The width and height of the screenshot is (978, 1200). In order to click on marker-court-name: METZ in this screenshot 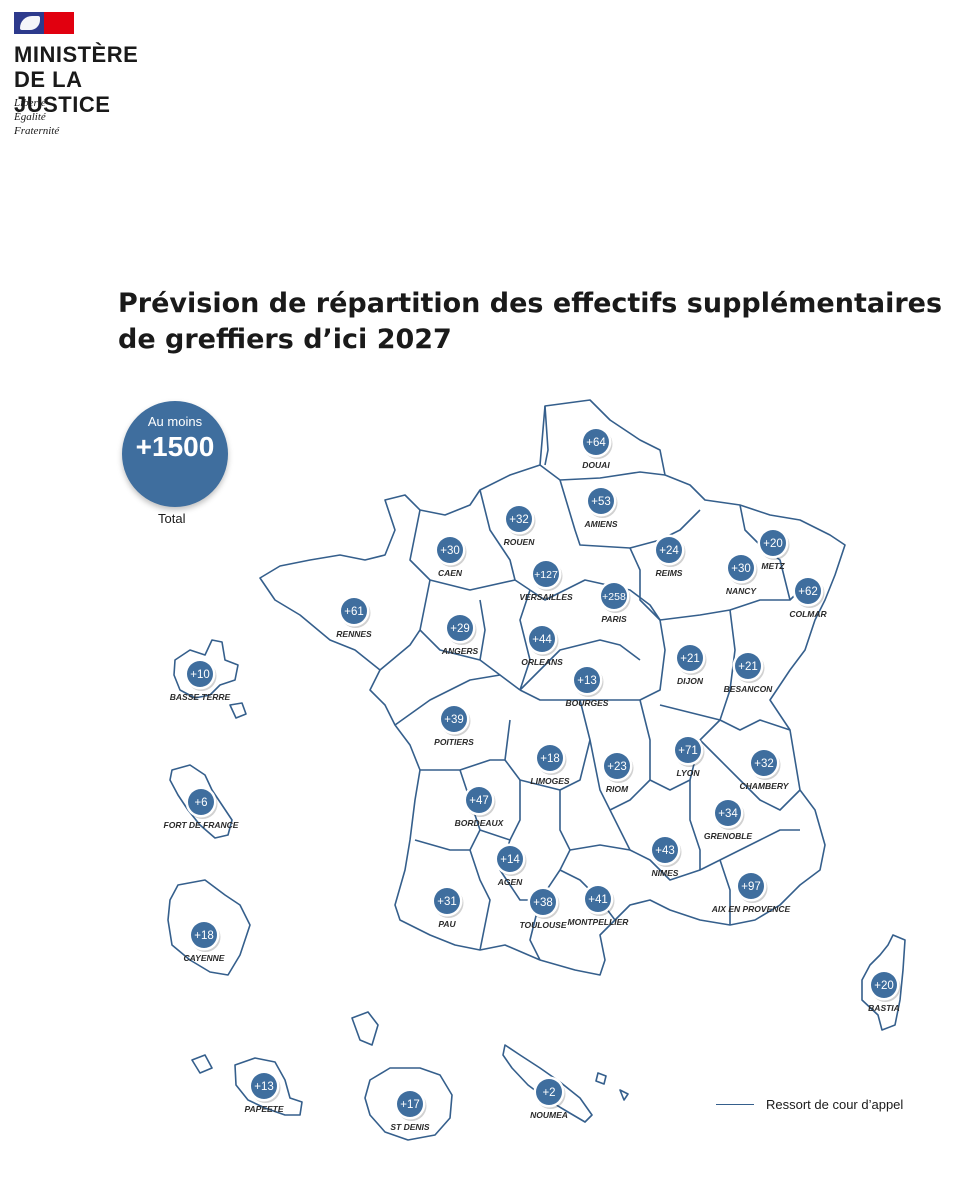, I will do `click(773, 566)`.